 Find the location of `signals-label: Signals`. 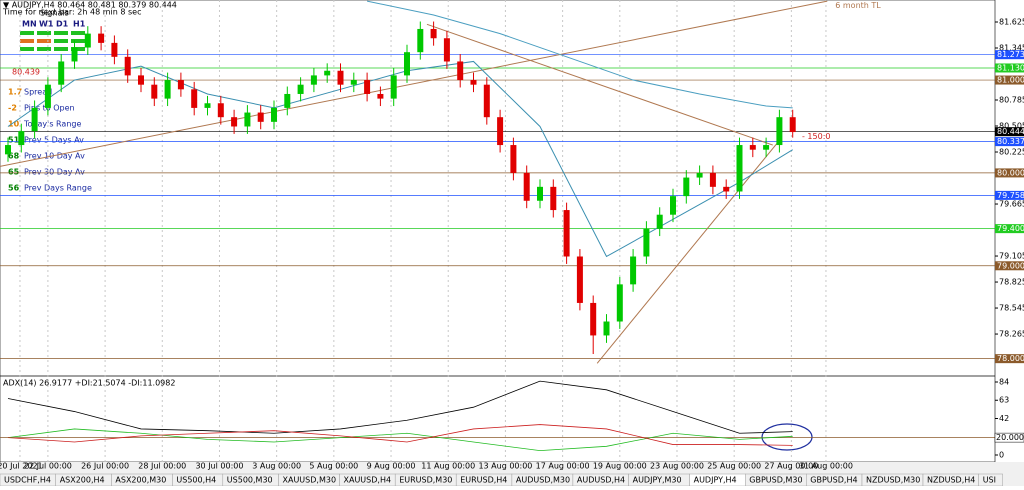

signals-label: Signals is located at coordinates (54, 13).